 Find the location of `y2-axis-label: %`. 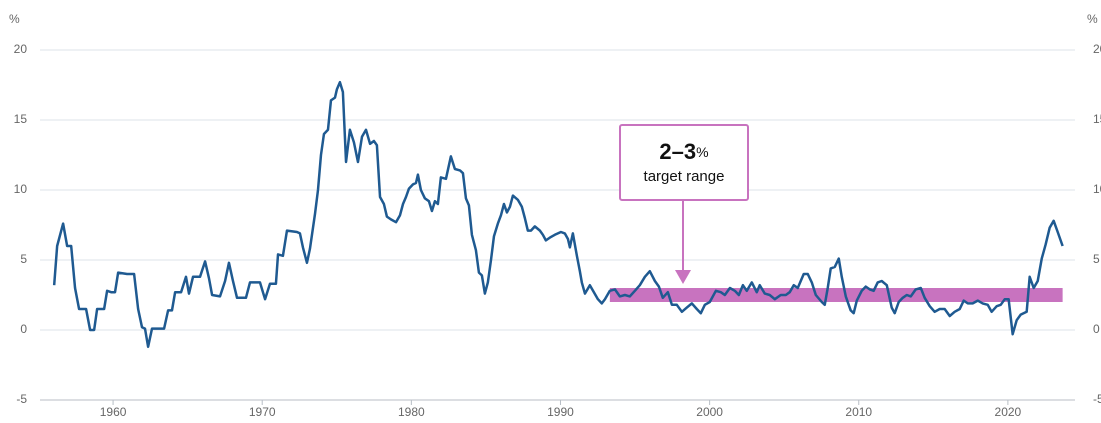

y2-axis-label: % is located at coordinates (1092, 19).